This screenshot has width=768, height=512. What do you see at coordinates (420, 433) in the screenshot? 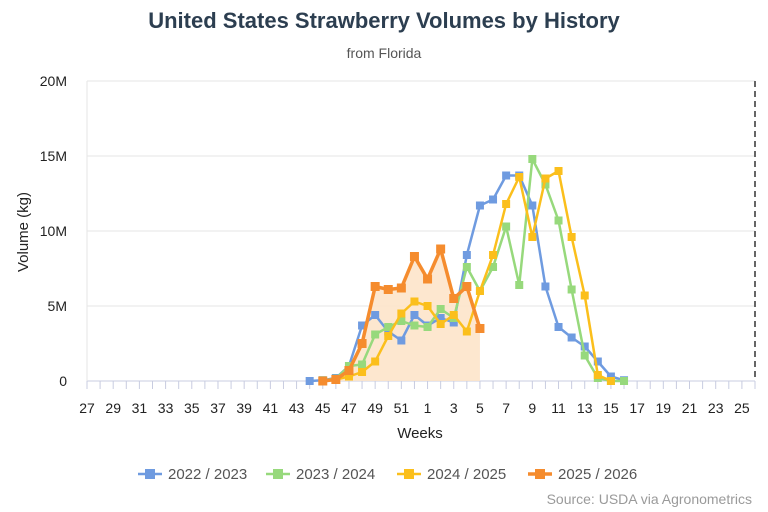
I see `x-axis-label: Weeks` at bounding box center [420, 433].